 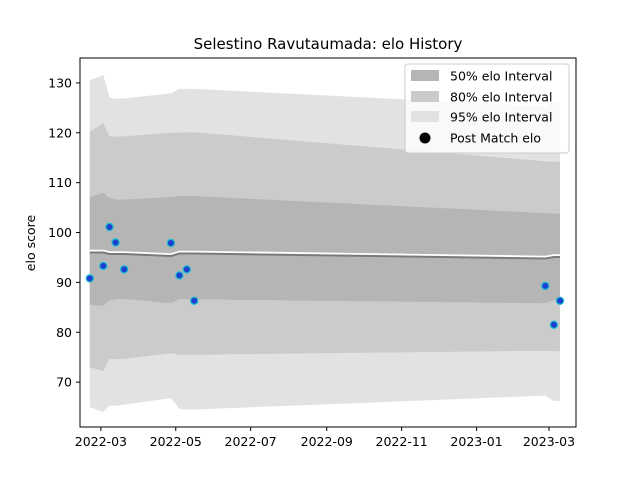 I want to click on legend-label: 95% elo Interval, so click(x=501, y=117).